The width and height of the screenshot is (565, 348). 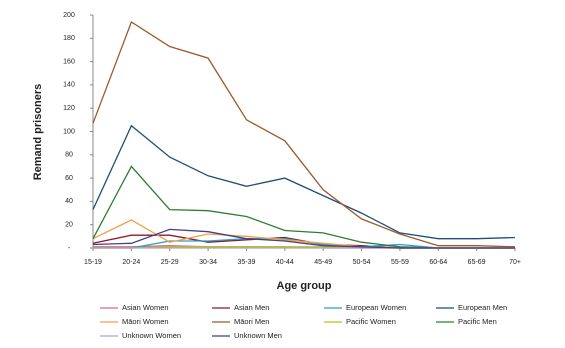 What do you see at coordinates (170, 262) in the screenshot?
I see `x-tick-label: 25-29` at bounding box center [170, 262].